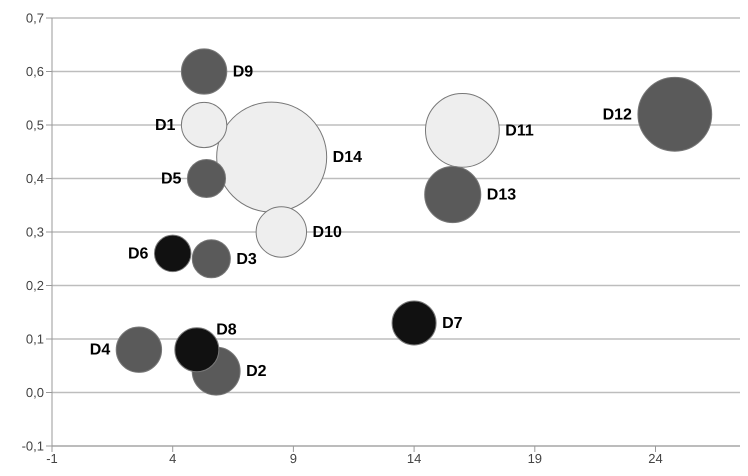 The height and width of the screenshot is (476, 748). What do you see at coordinates (35, 232) in the screenshot?
I see `y-tick-label: 0,3` at bounding box center [35, 232].